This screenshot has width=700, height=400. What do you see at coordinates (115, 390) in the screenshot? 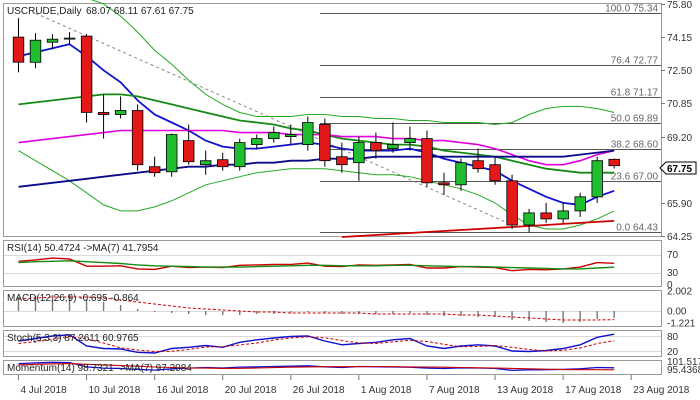
I see `date-axis-label: 10 Jul 2018` at bounding box center [115, 390].